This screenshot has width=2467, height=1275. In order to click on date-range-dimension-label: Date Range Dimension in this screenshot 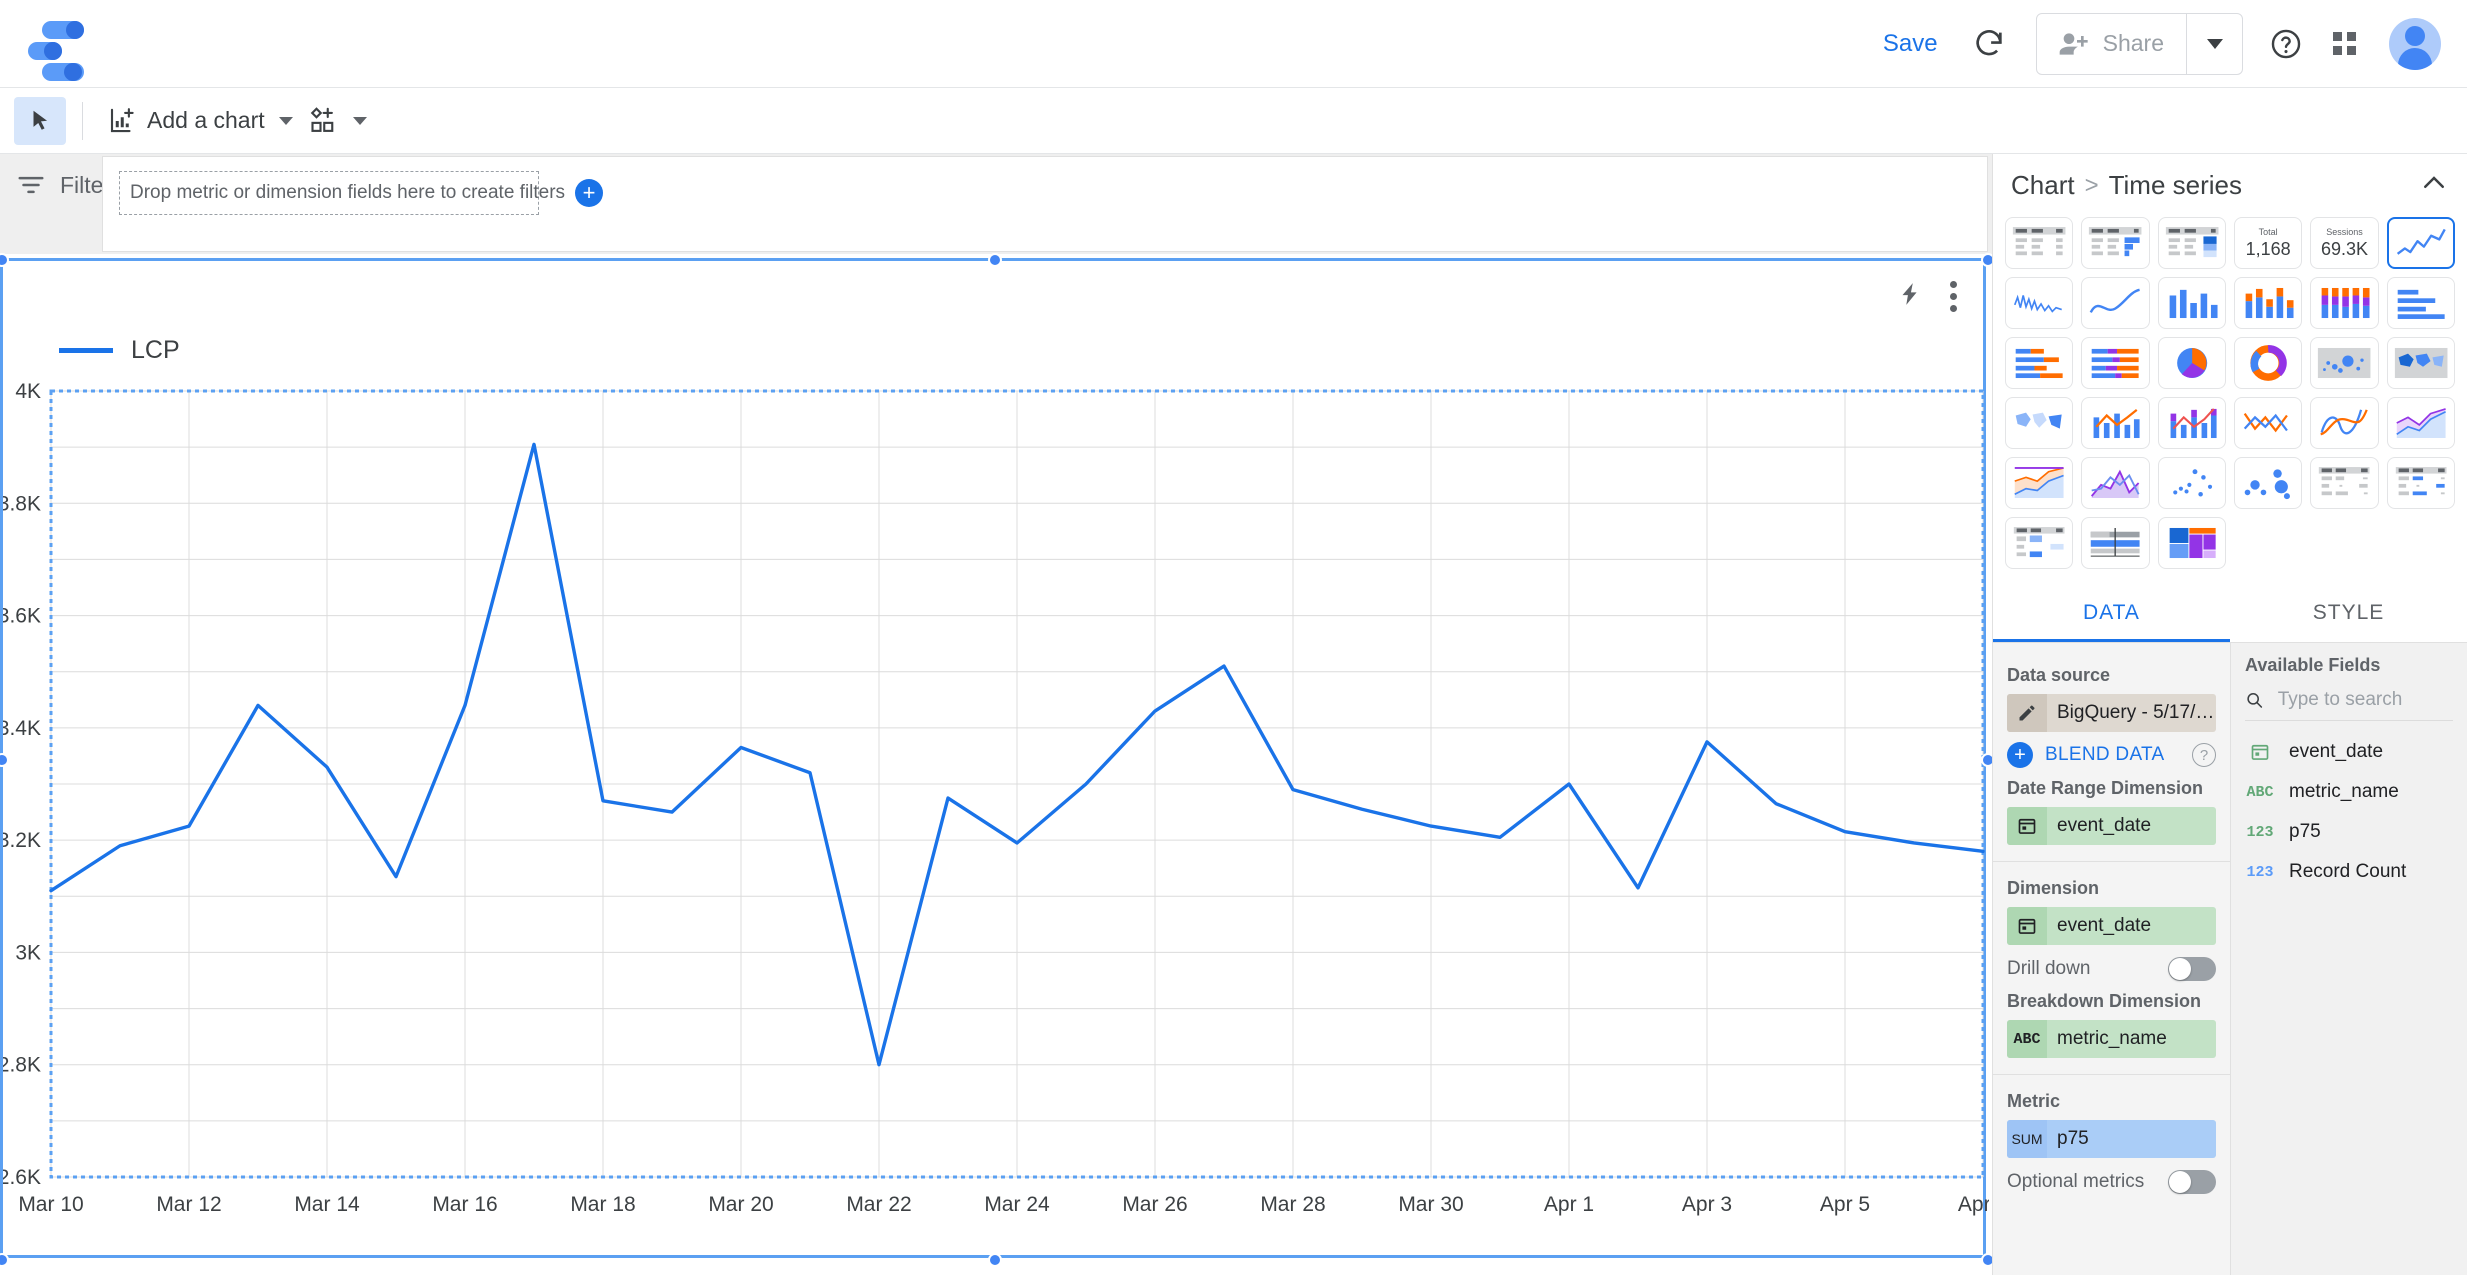, I will do `click(2105, 788)`.